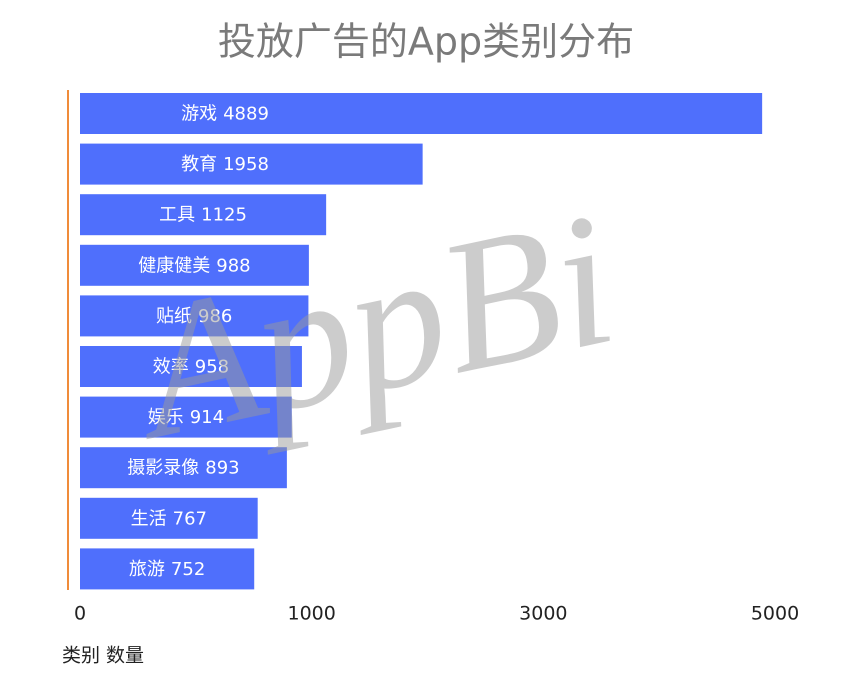 The width and height of the screenshot is (853, 690). Describe the element at coordinates (199, 114) in the screenshot. I see `category-label: 游戏` at that location.